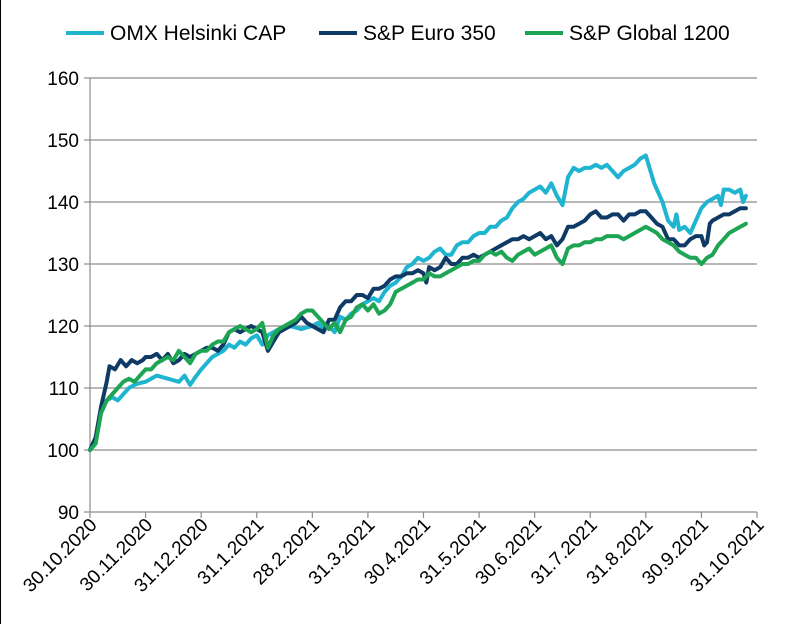  Describe the element at coordinates (63, 451) in the screenshot. I see `y-tick-label: 100` at that location.